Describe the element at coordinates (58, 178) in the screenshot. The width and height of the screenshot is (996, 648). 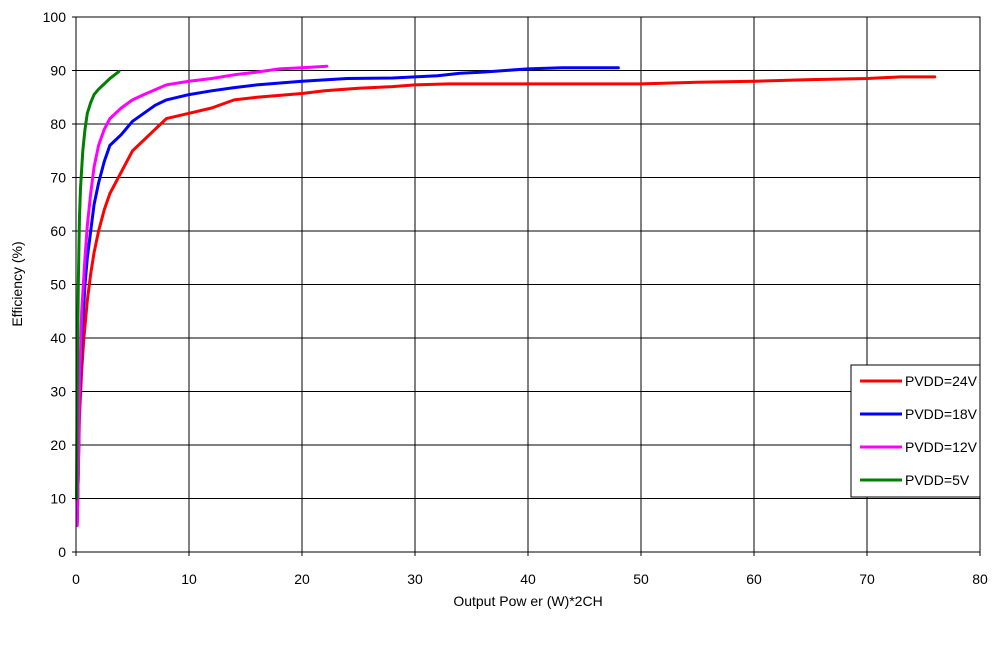
I see `y-tick-label: 70` at that location.